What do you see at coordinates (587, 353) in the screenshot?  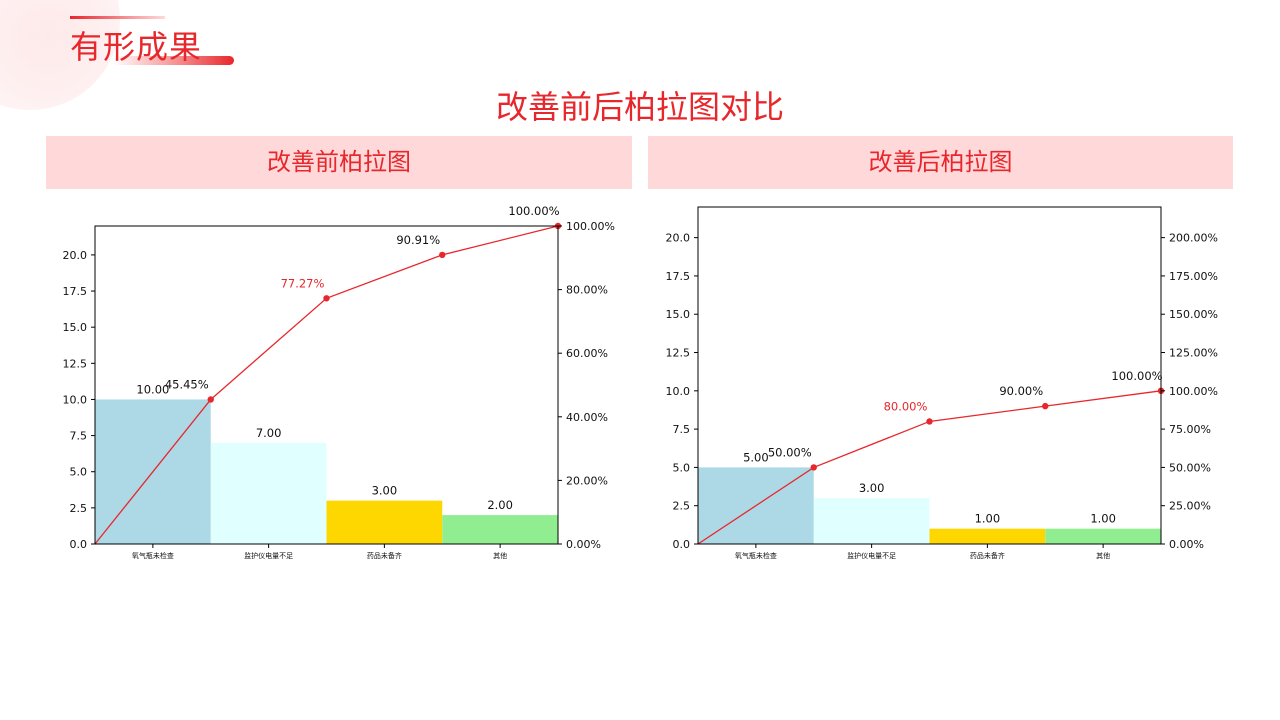 I see `y2-tick-label: 60.00%` at bounding box center [587, 353].